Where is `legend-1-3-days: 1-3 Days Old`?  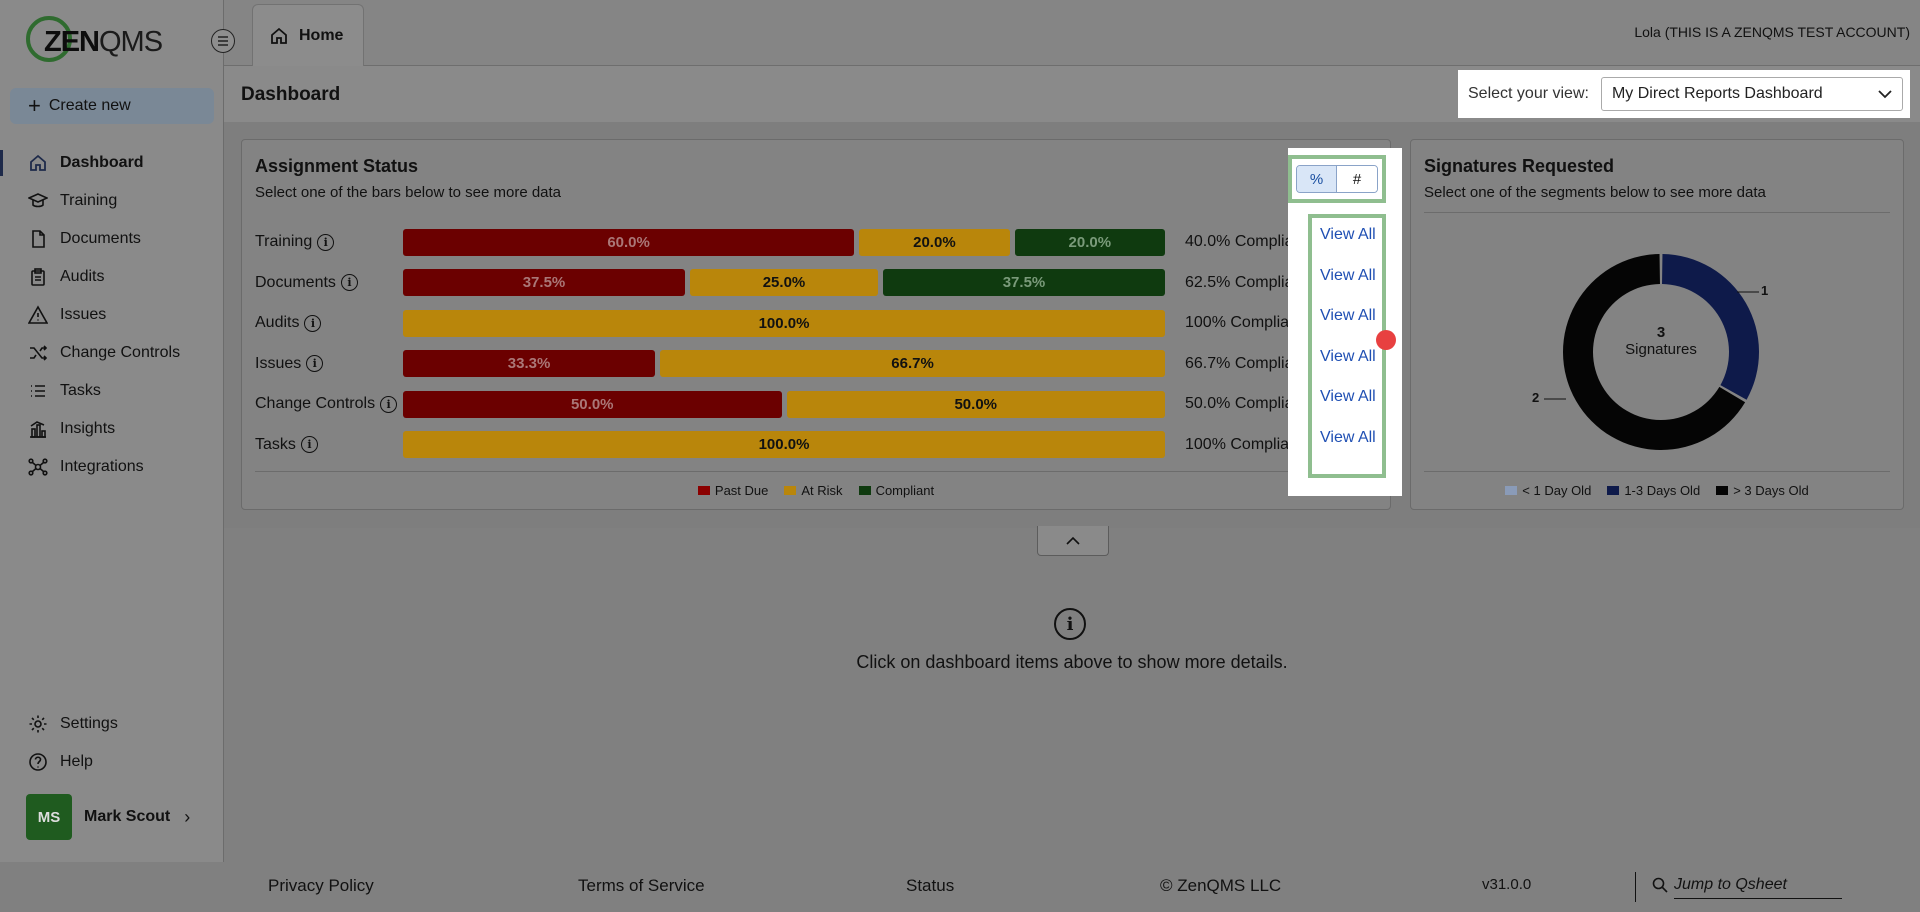
legend-1-3-days: 1-3 Days Old is located at coordinates (1653, 490).